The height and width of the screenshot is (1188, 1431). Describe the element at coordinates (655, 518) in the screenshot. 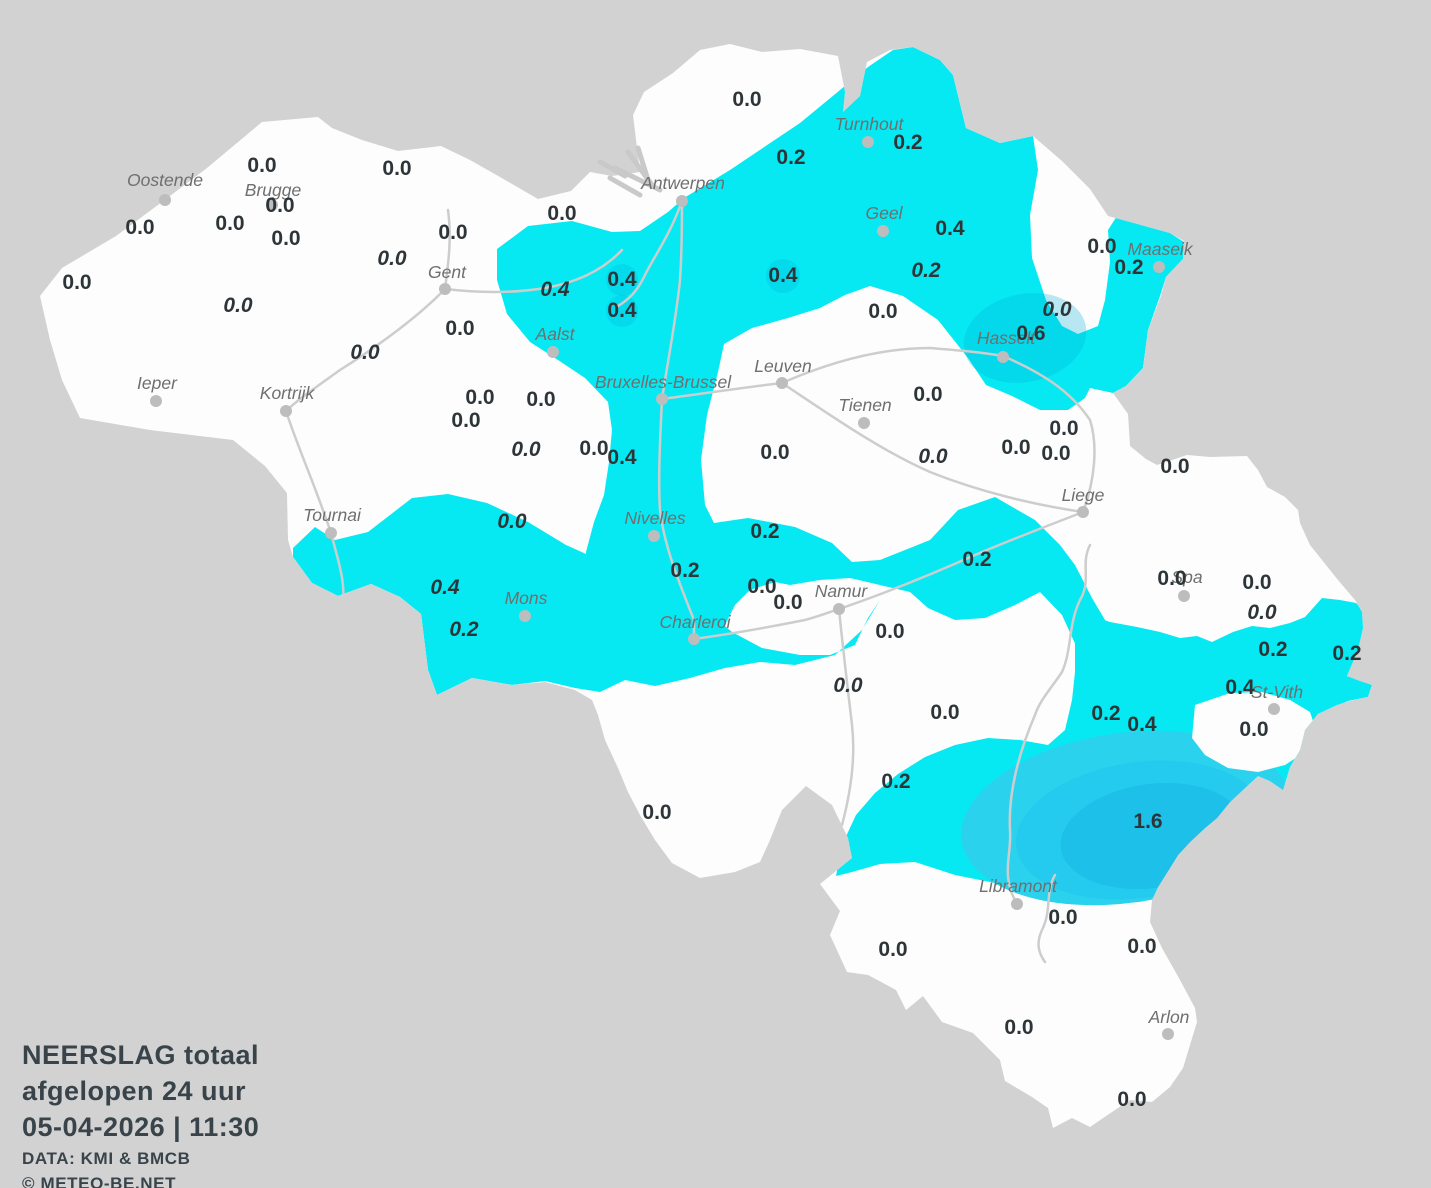

I see `city-label: Nivelles` at that location.